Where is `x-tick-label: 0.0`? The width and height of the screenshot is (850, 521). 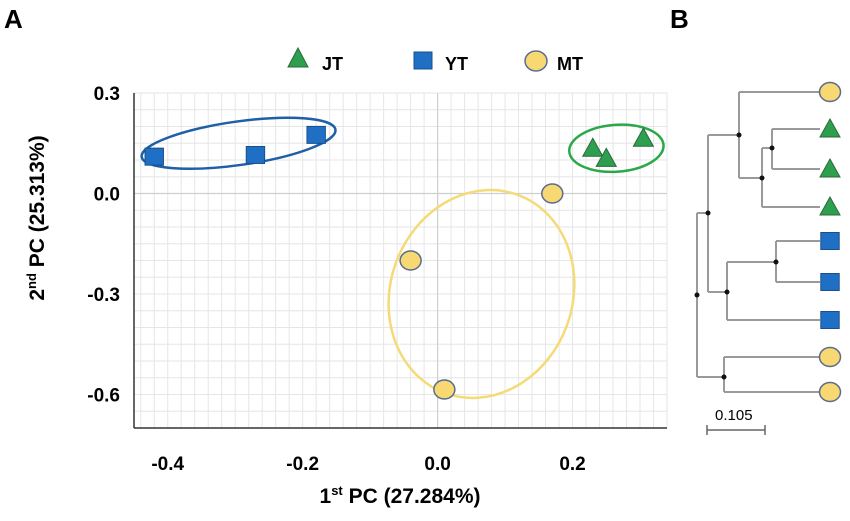
x-tick-label: 0.0 is located at coordinates (437, 464).